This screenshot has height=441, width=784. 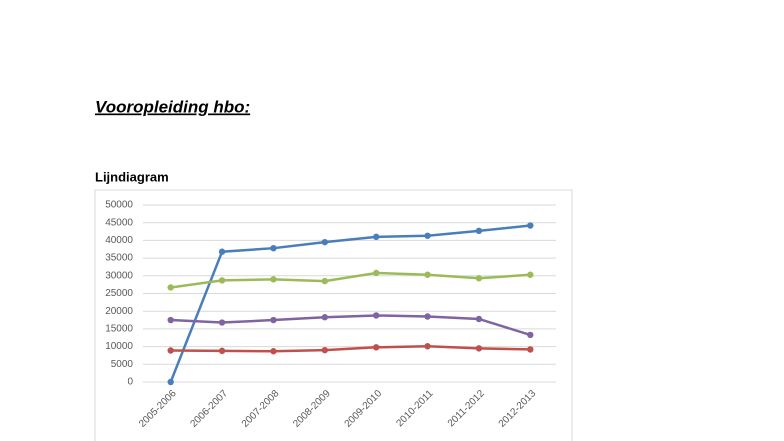 I want to click on y-tick-label: 20000, so click(x=119, y=311).